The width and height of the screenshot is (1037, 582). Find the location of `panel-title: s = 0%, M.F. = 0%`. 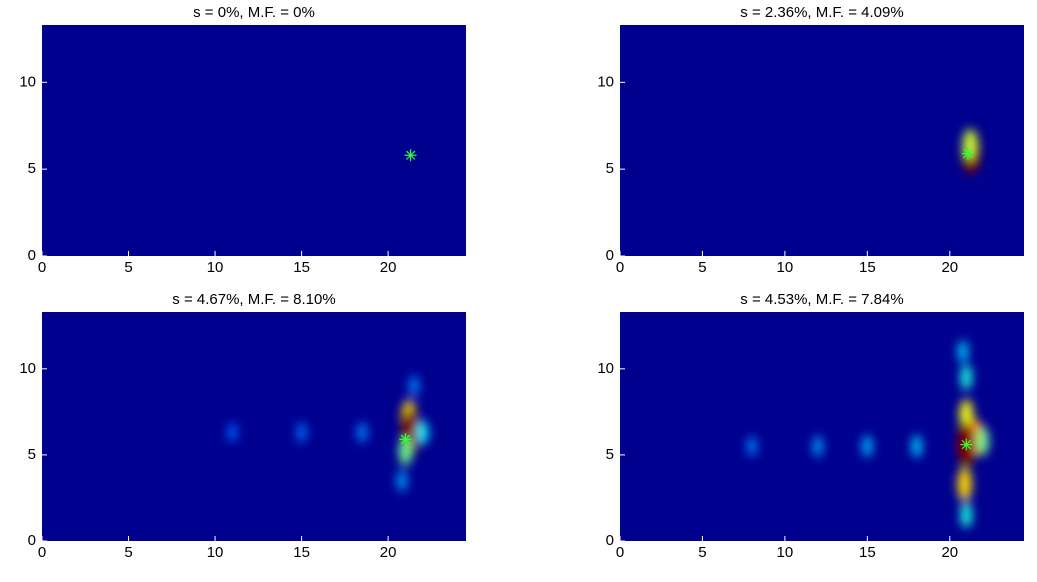

panel-title: s = 0%, M.F. = 0% is located at coordinates (254, 12).